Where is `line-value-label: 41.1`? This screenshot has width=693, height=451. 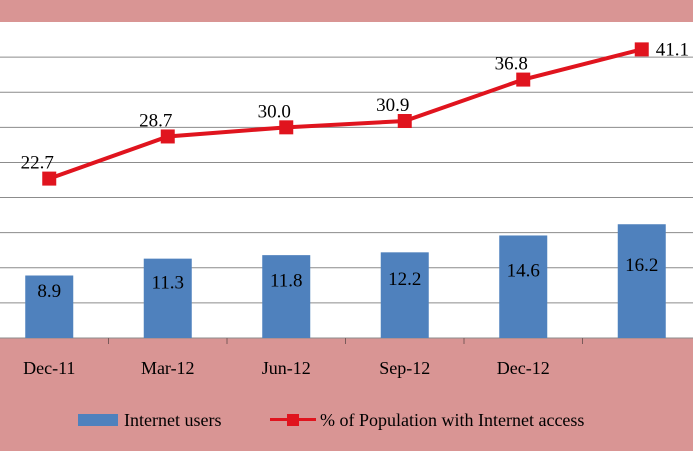
line-value-label: 41.1 is located at coordinates (672, 49).